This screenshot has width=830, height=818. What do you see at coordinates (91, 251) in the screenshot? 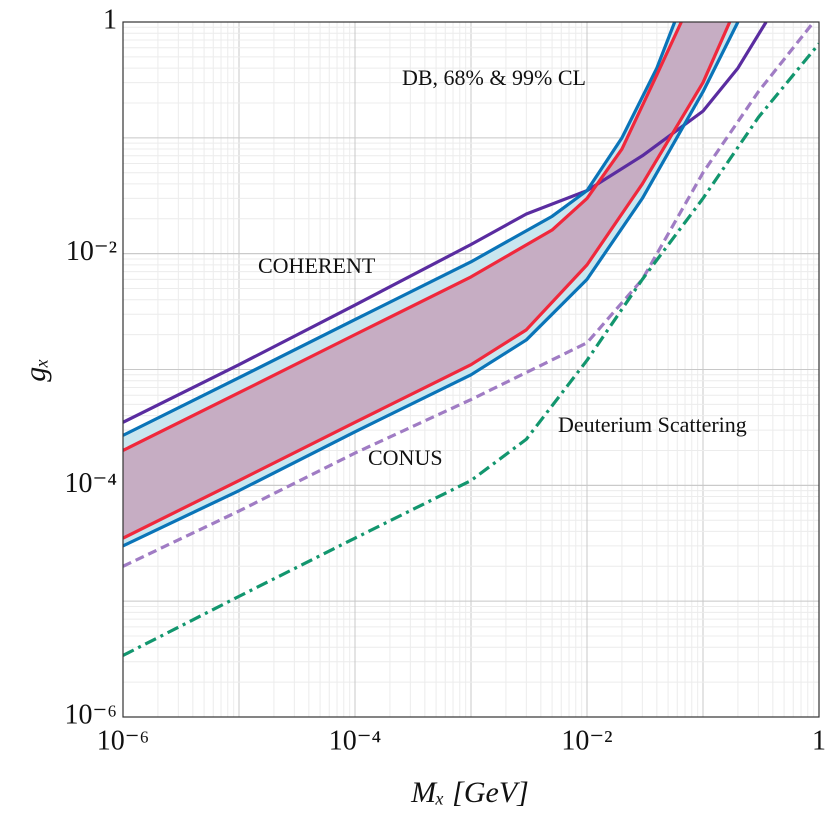
I see `y-tick-label: 10⁻²` at bounding box center [91, 251].